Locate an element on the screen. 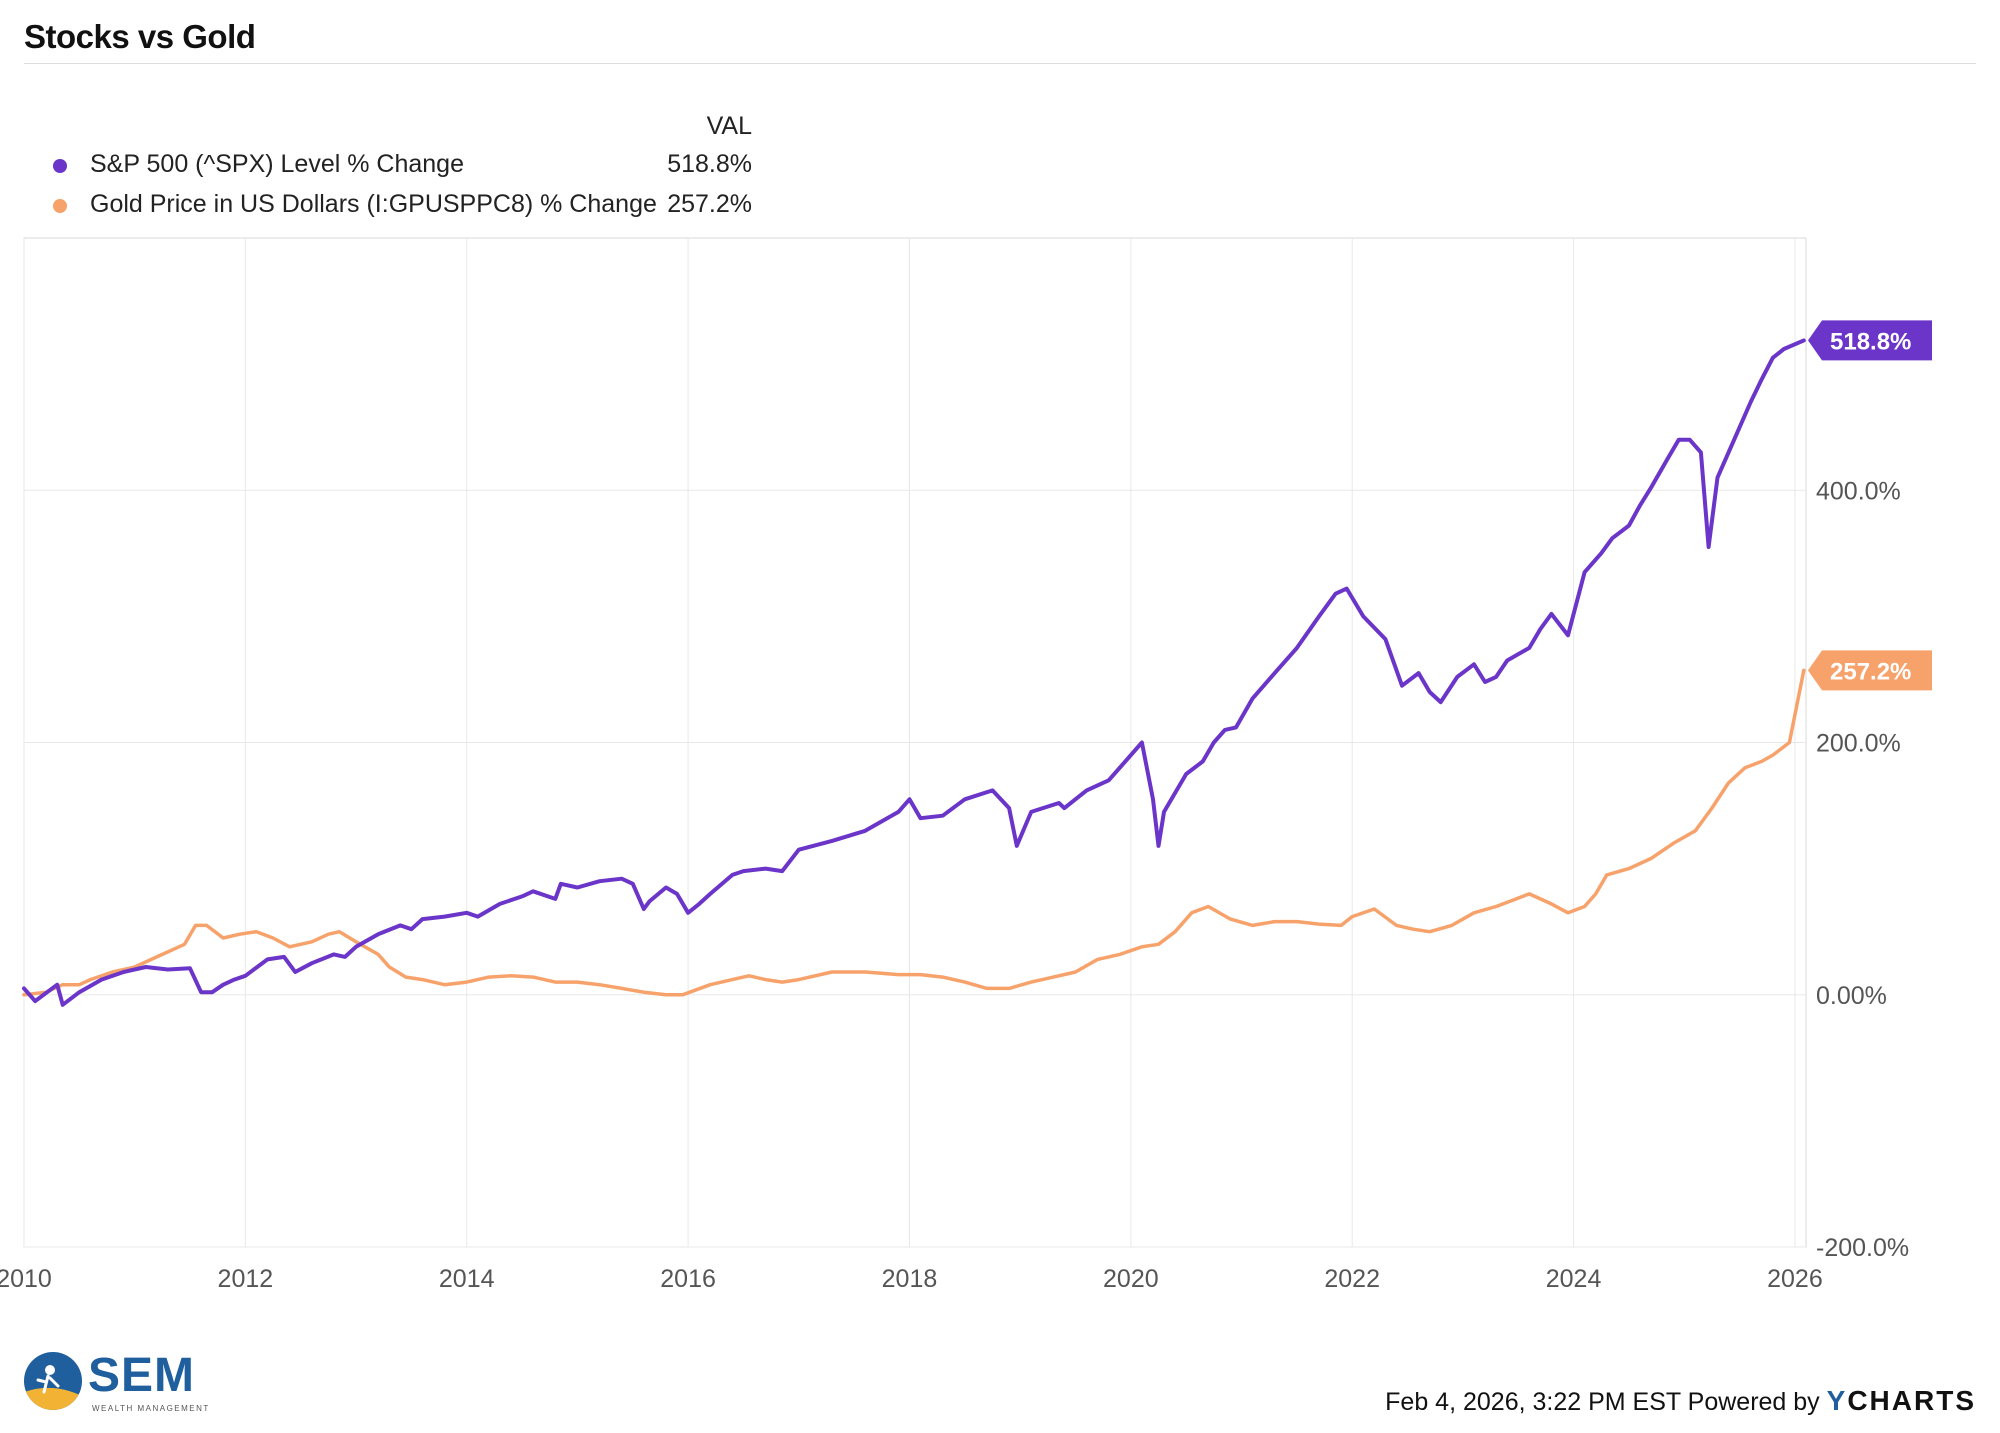 The image size is (2000, 1433). x-tick-label: 2024 is located at coordinates (1574, 1279).